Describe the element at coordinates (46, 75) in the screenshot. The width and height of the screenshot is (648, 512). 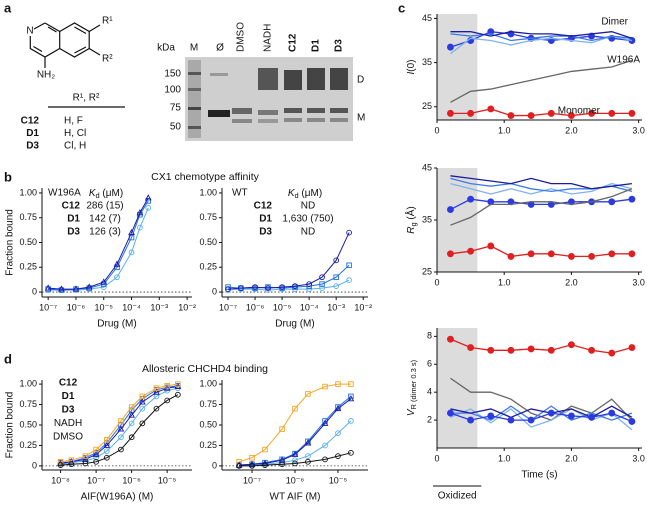
I see `atom-label: NH₂` at that location.